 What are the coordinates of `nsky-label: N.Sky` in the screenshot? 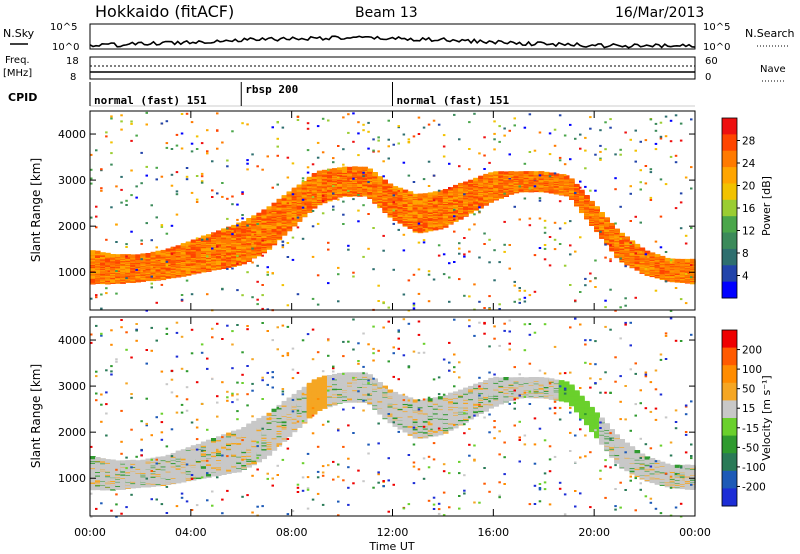 It's located at (19, 33).